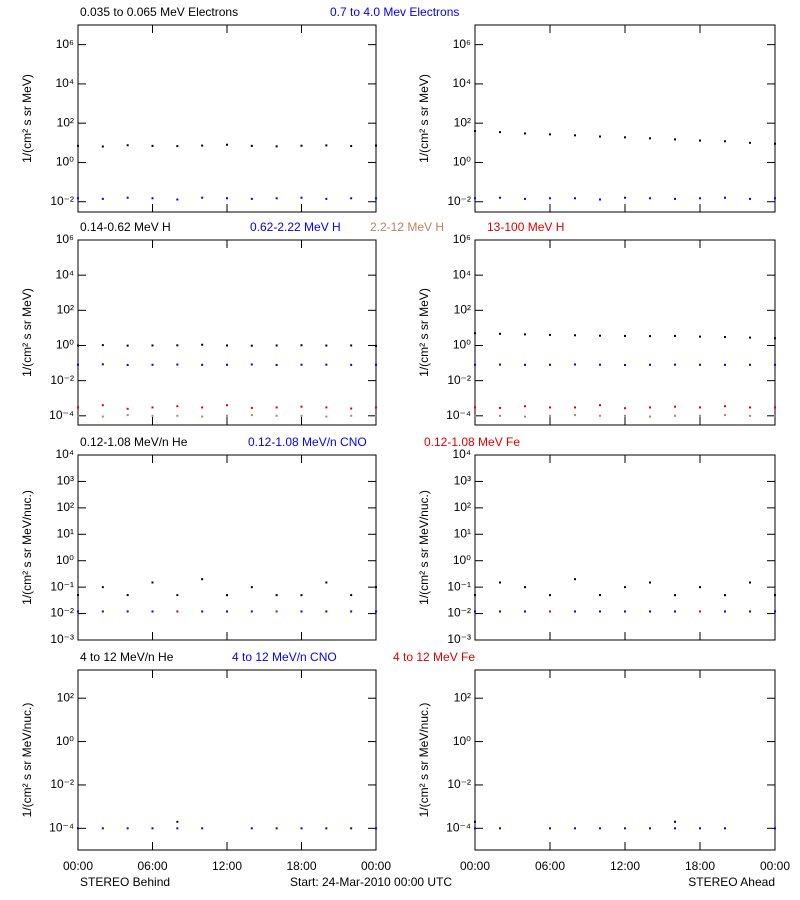 The height and width of the screenshot is (900, 800). What do you see at coordinates (134, 442) in the screenshot?
I see `legend-entry: 0.12-1.08 MeV/n He` at bounding box center [134, 442].